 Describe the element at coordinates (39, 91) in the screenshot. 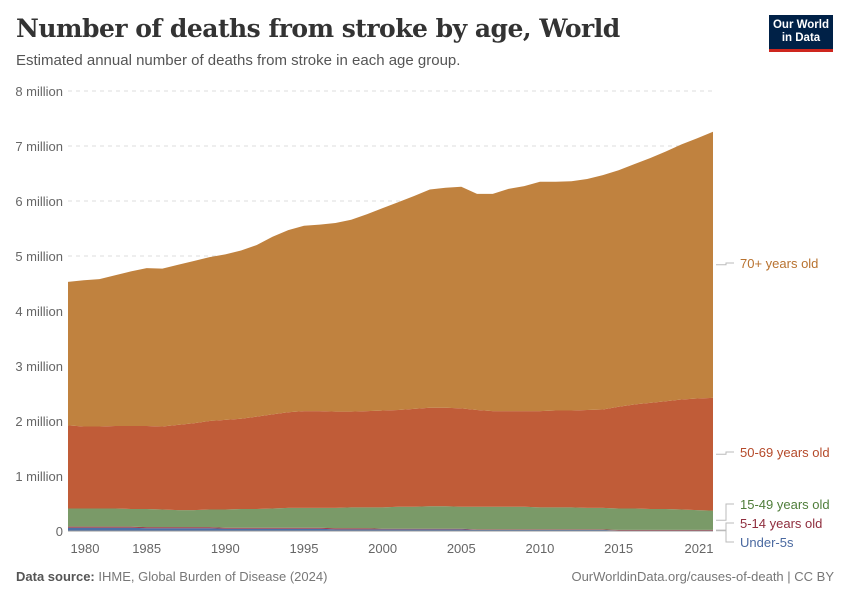

I see `y-tick-label: 8 million` at that location.